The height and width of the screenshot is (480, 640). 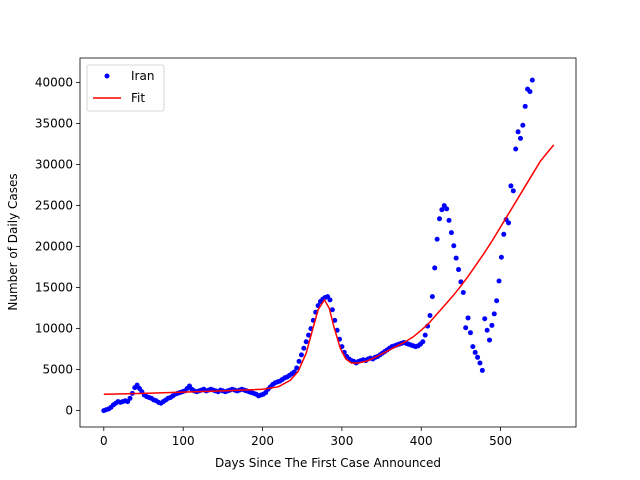 I want to click on y-tick-label: 10000, so click(x=54, y=329).